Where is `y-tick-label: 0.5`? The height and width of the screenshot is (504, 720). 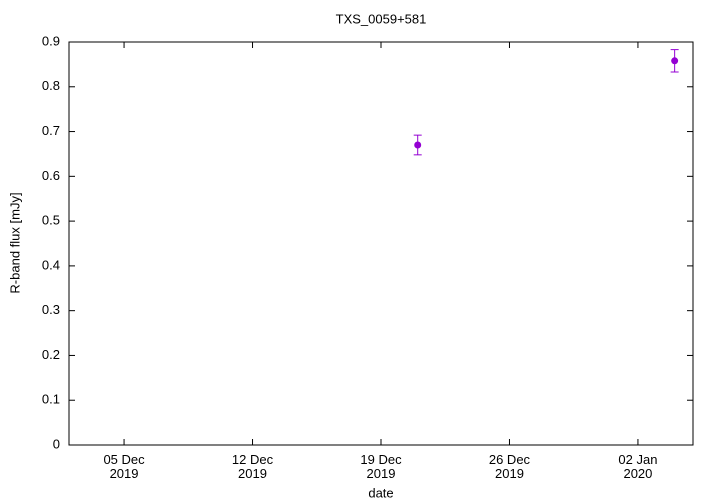
y-tick-label: 0.5 is located at coordinates (51, 220).